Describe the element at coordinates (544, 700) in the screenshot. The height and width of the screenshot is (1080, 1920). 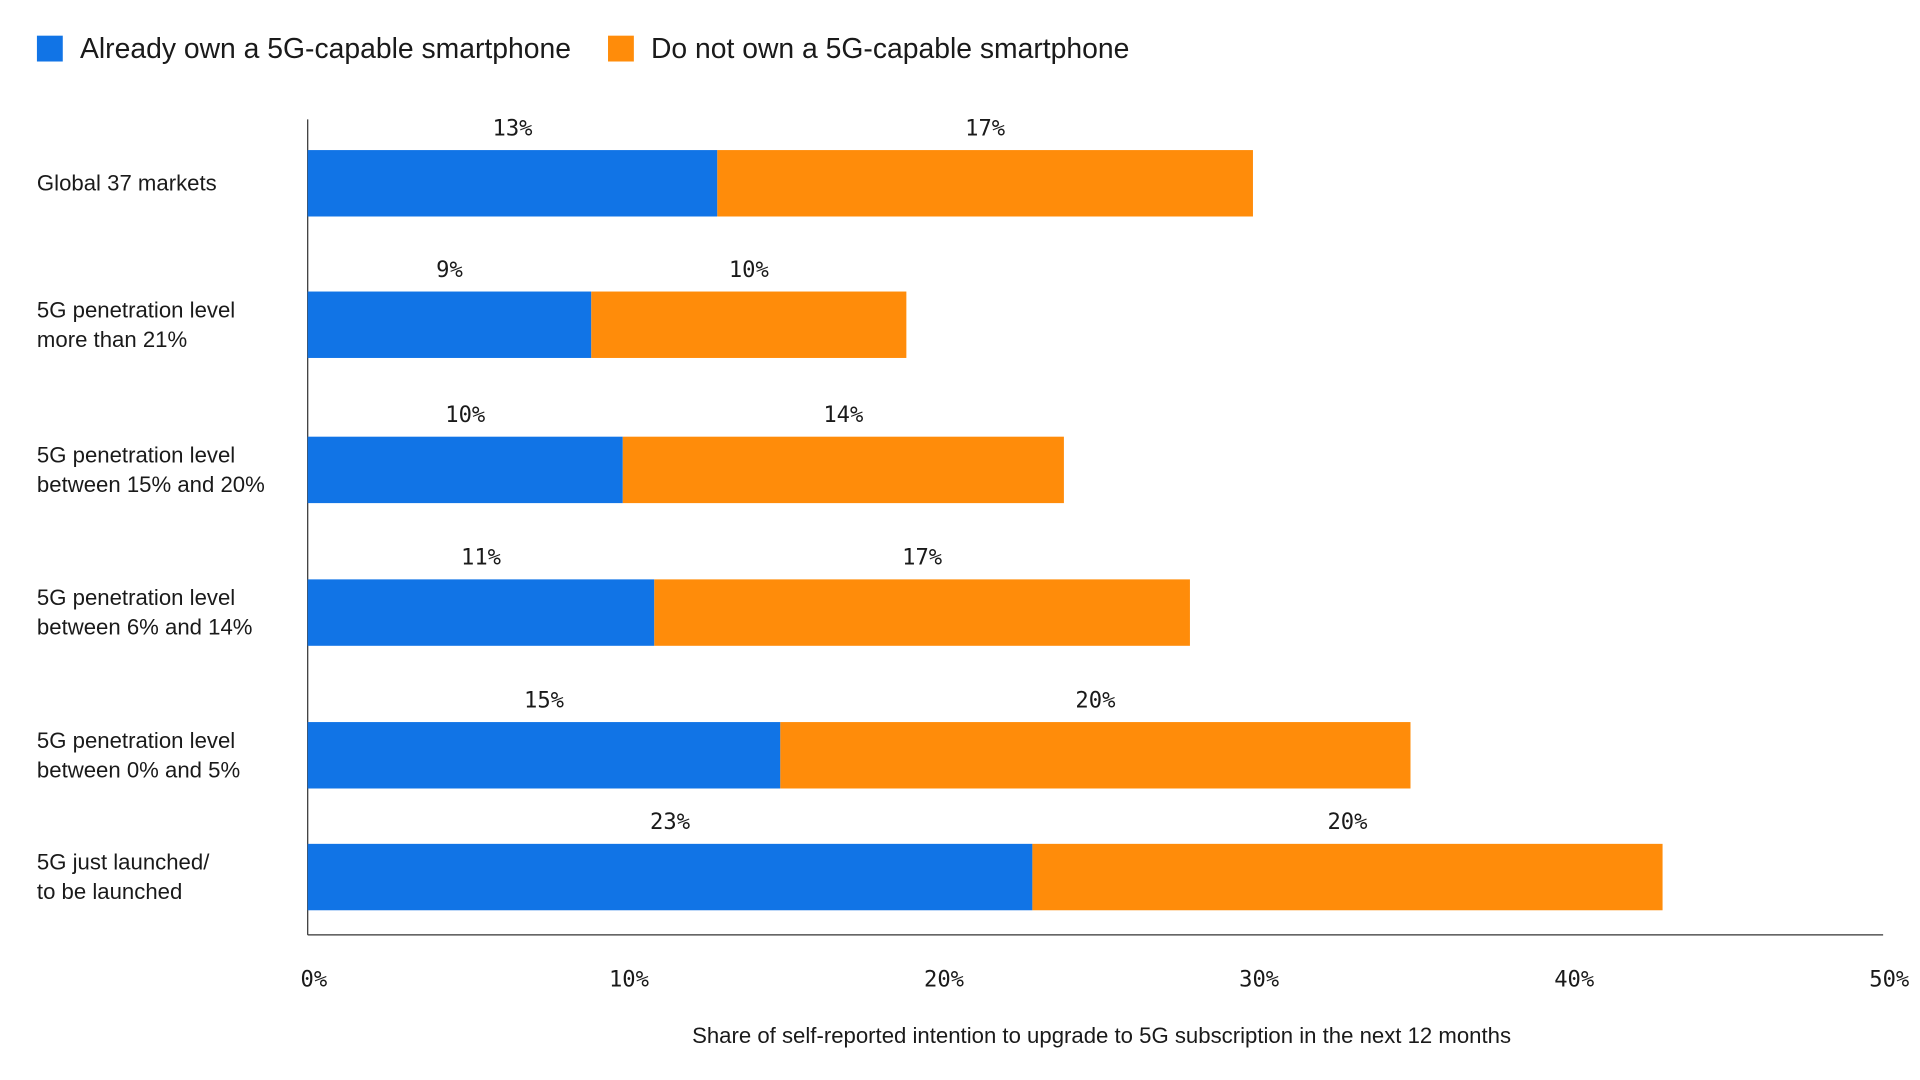
I see `data-label: 15%` at that location.